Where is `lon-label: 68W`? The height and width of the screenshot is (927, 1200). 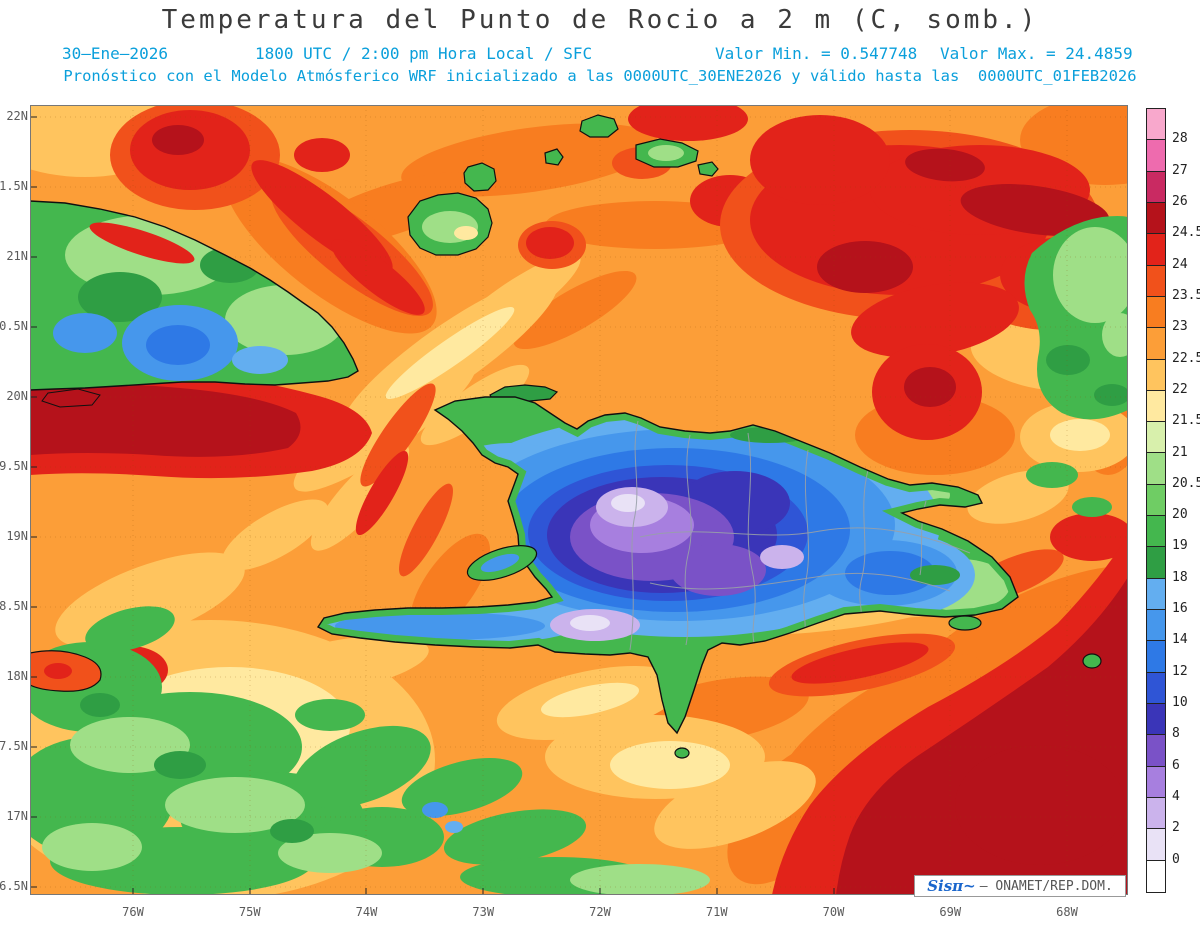
lon-label: 68W is located at coordinates (1067, 912).